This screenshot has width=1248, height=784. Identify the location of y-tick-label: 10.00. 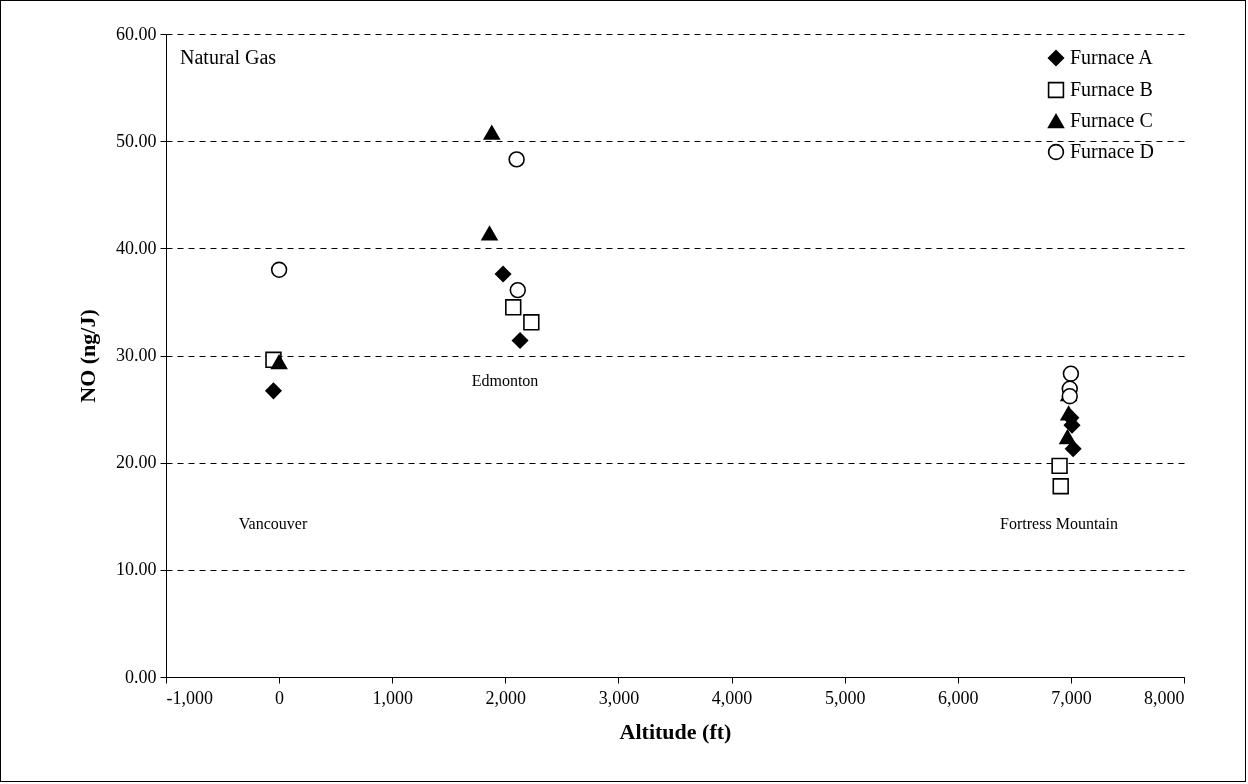
(136, 569).